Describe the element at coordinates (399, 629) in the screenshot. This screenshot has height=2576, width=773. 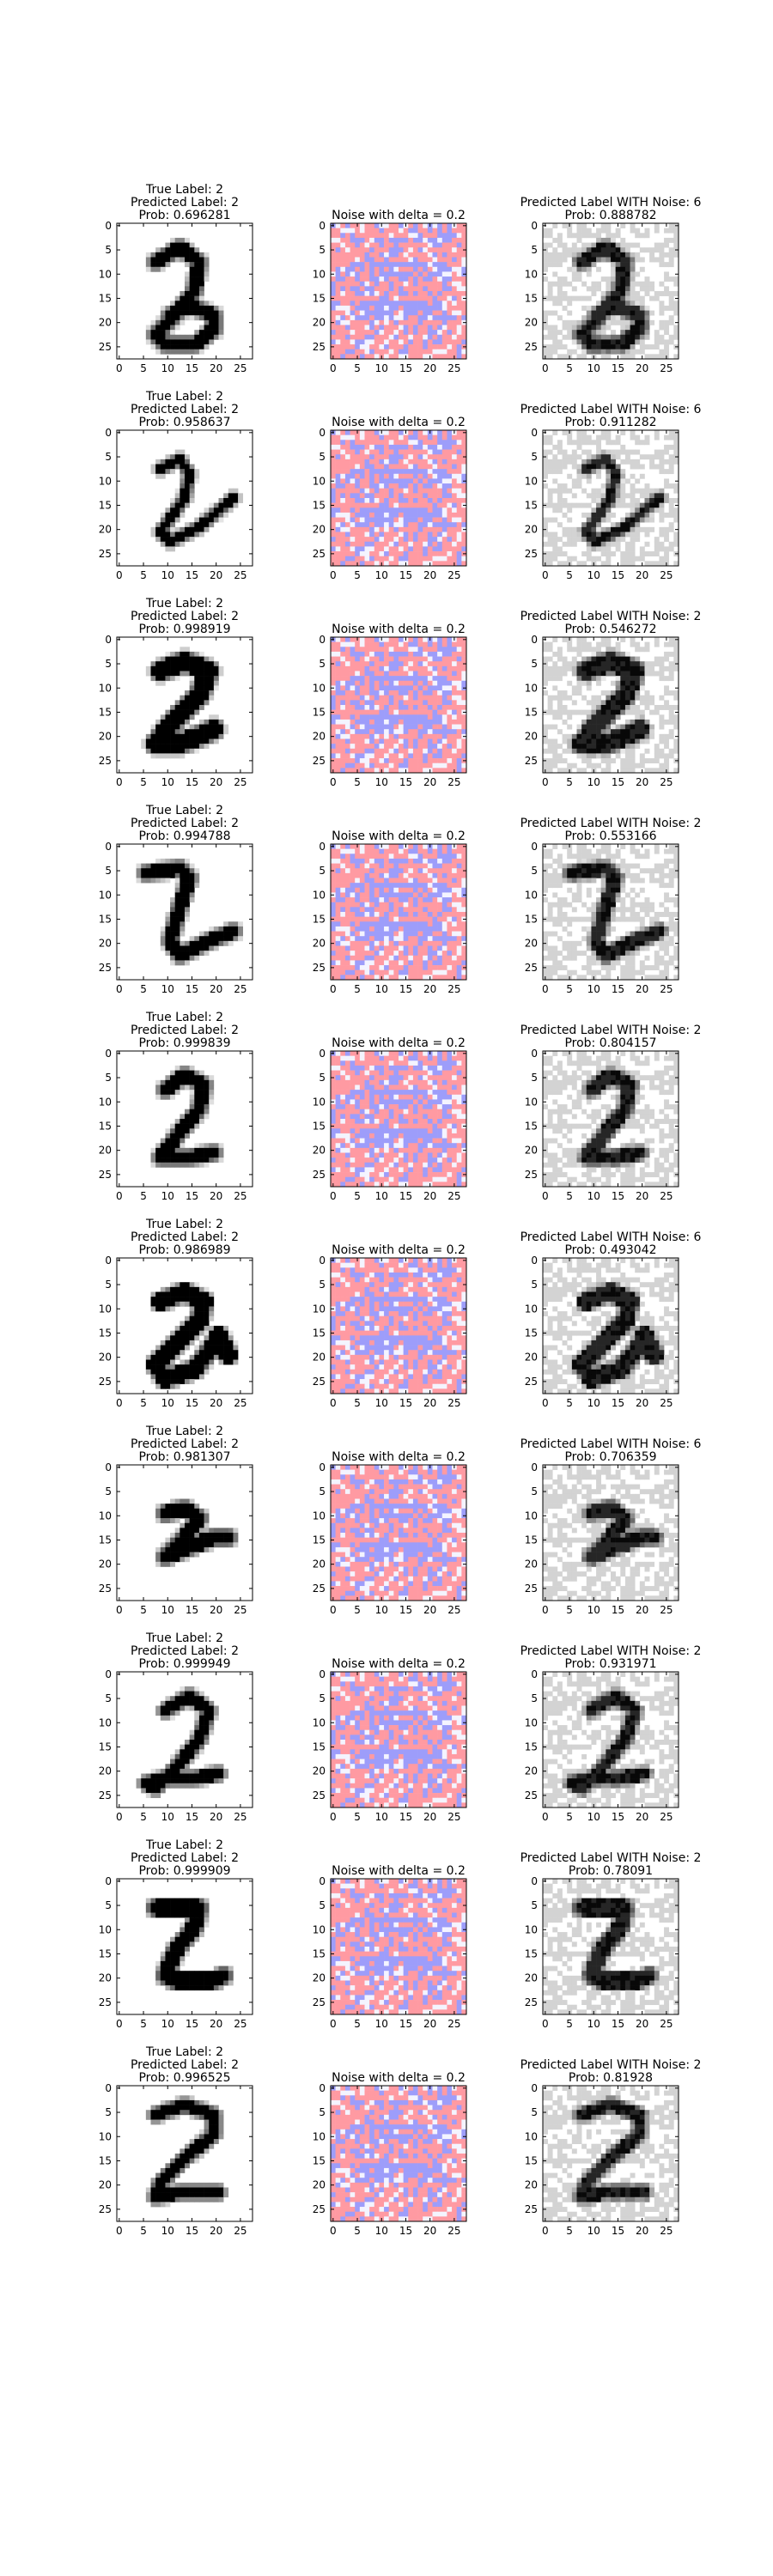
I see `panel-title-line: Noise with delta = 0.2` at that location.